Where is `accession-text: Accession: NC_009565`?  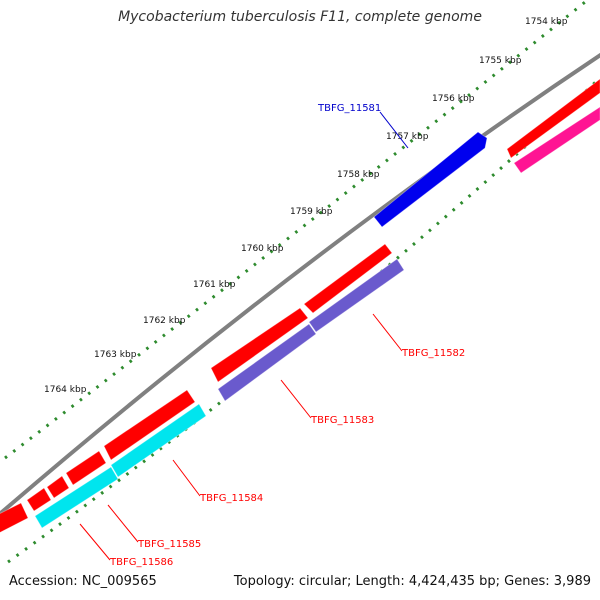 accession-text: Accession: NC_009565 is located at coordinates (83, 581).